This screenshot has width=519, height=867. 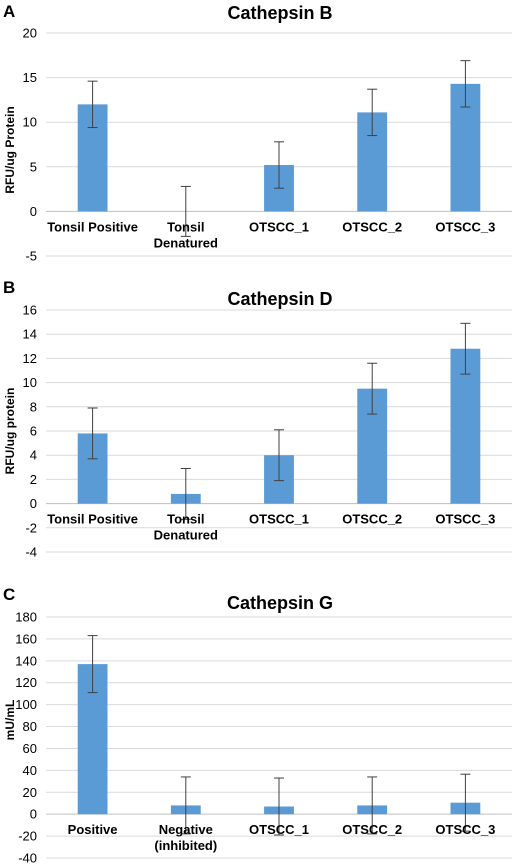 I want to click on panel-b-ytick-9: 14, so click(x=30, y=334).